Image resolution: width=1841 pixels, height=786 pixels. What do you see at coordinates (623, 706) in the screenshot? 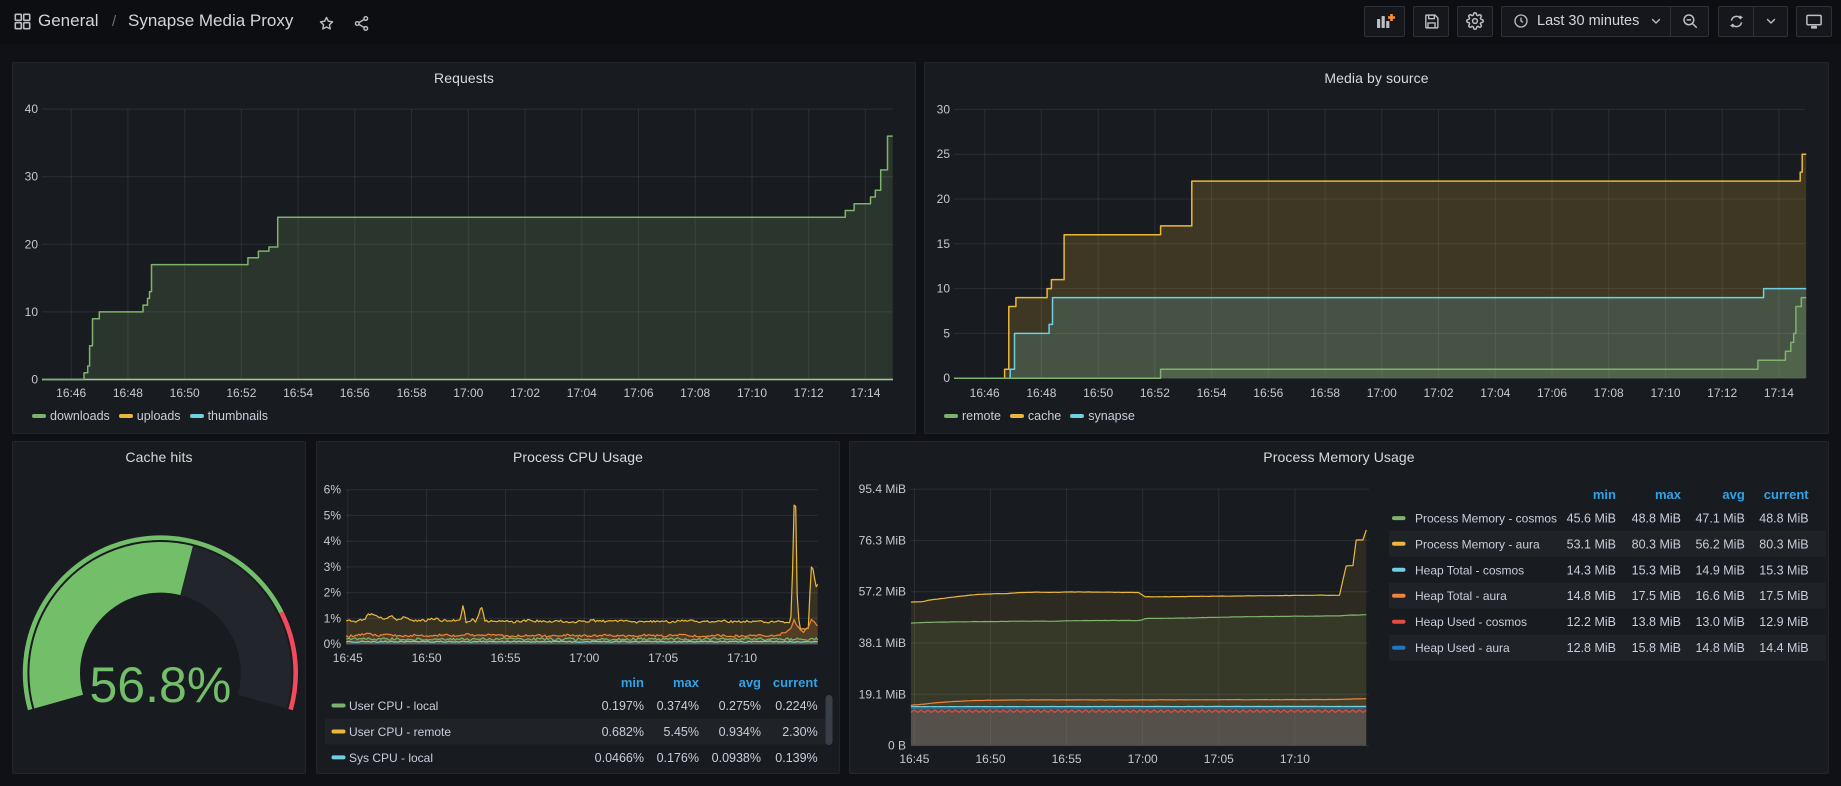
I see `svg-text: 0.197%` at bounding box center [623, 706].